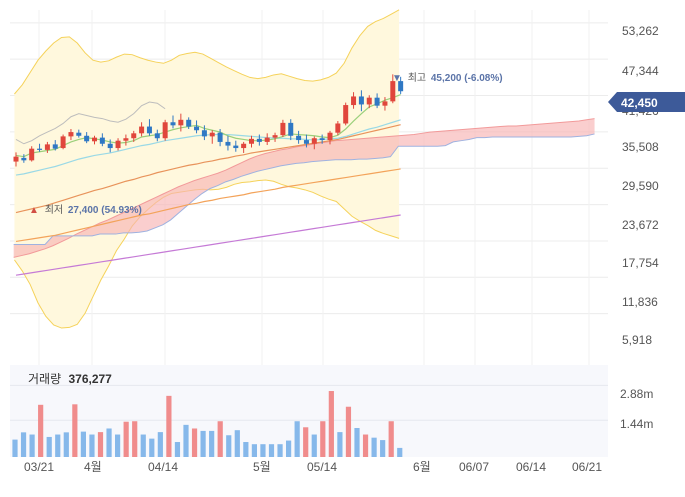  What do you see at coordinates (39, 467) in the screenshot?
I see `date-tick: 03/21` at bounding box center [39, 467].